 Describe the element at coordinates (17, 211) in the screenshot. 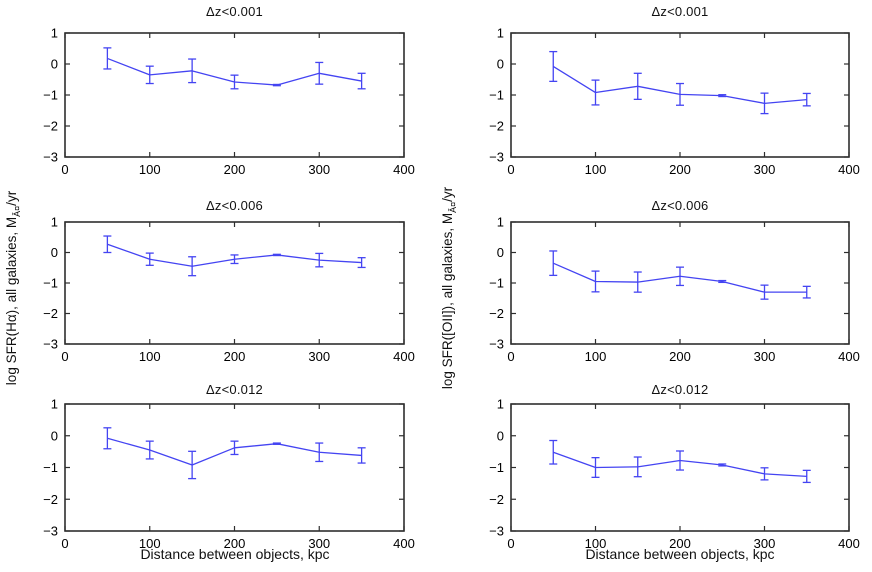

I see `ylabel-left-subscript: Â¤` at that location.